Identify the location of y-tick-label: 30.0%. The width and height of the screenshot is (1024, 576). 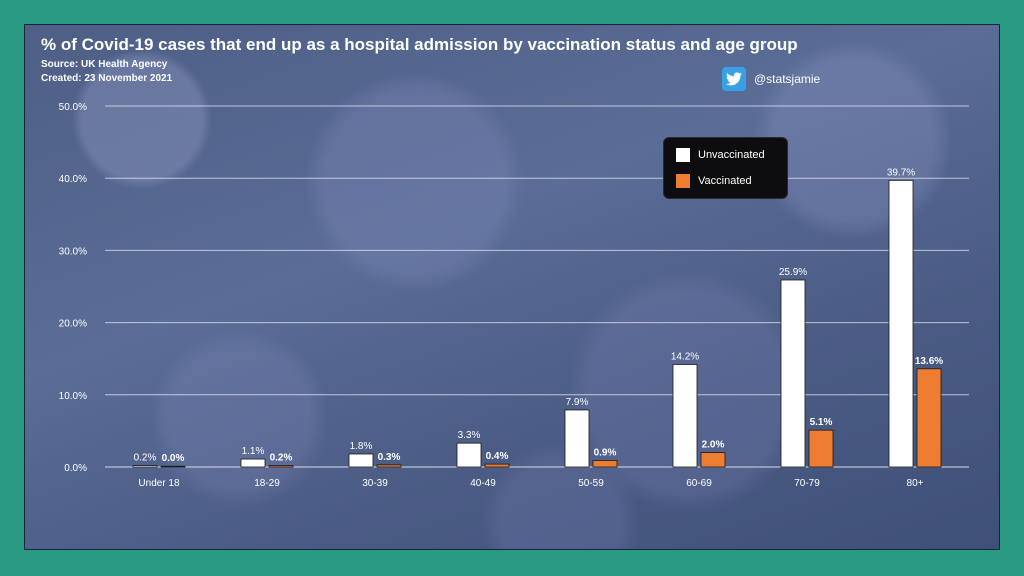
(73, 251).